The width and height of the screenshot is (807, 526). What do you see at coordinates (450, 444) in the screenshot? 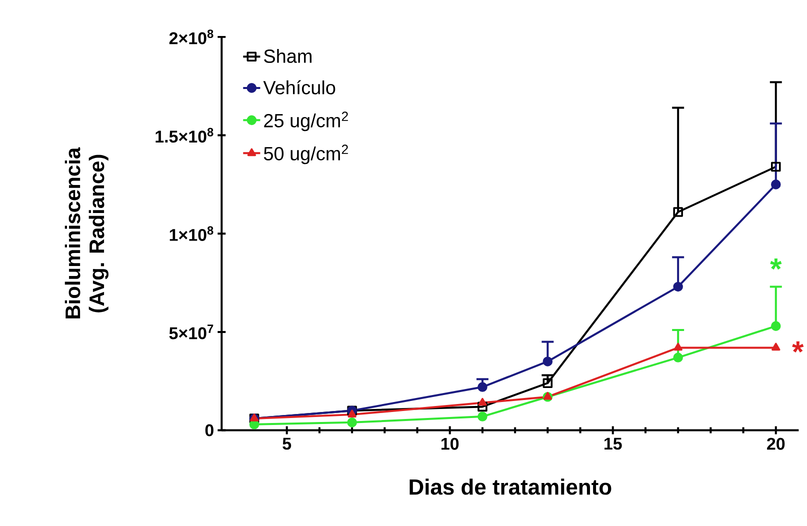
I see `x-tick-label: 10` at bounding box center [450, 444].